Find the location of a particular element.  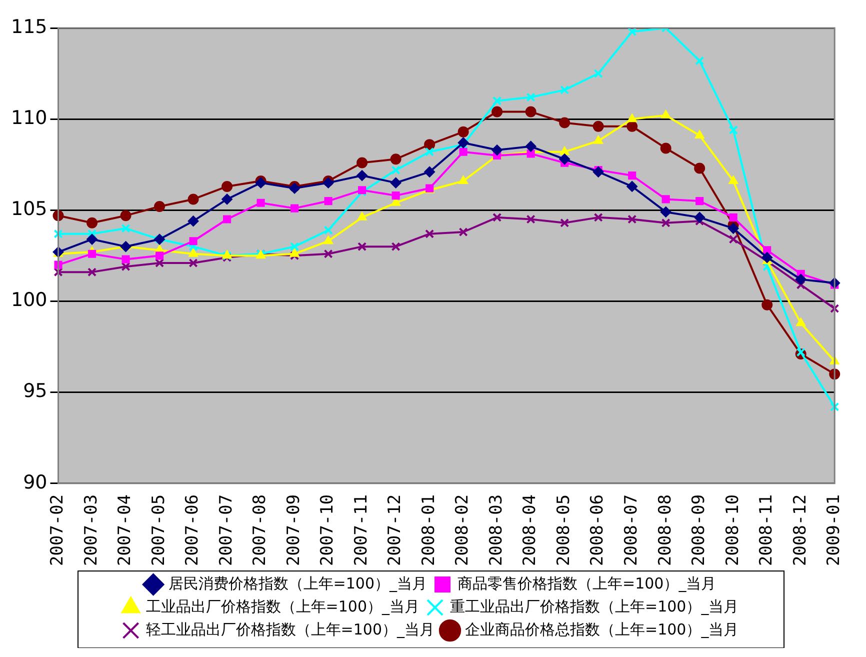

x-tick-label: 2007-08 is located at coordinates (260, 530).